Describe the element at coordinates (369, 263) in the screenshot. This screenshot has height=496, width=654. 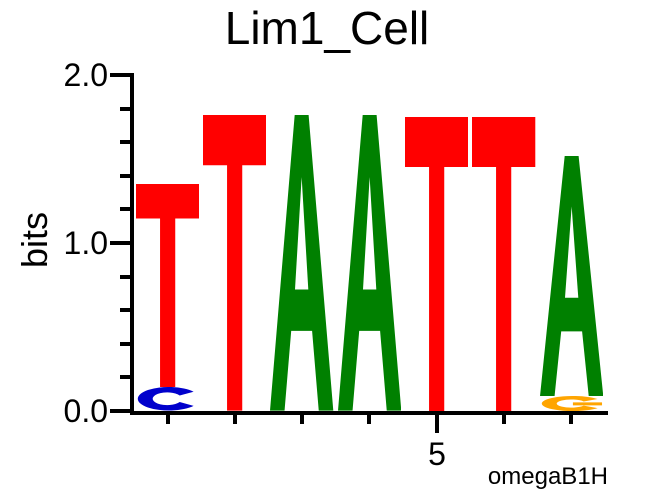
I see `logo-letter-A-pos4` at that location.